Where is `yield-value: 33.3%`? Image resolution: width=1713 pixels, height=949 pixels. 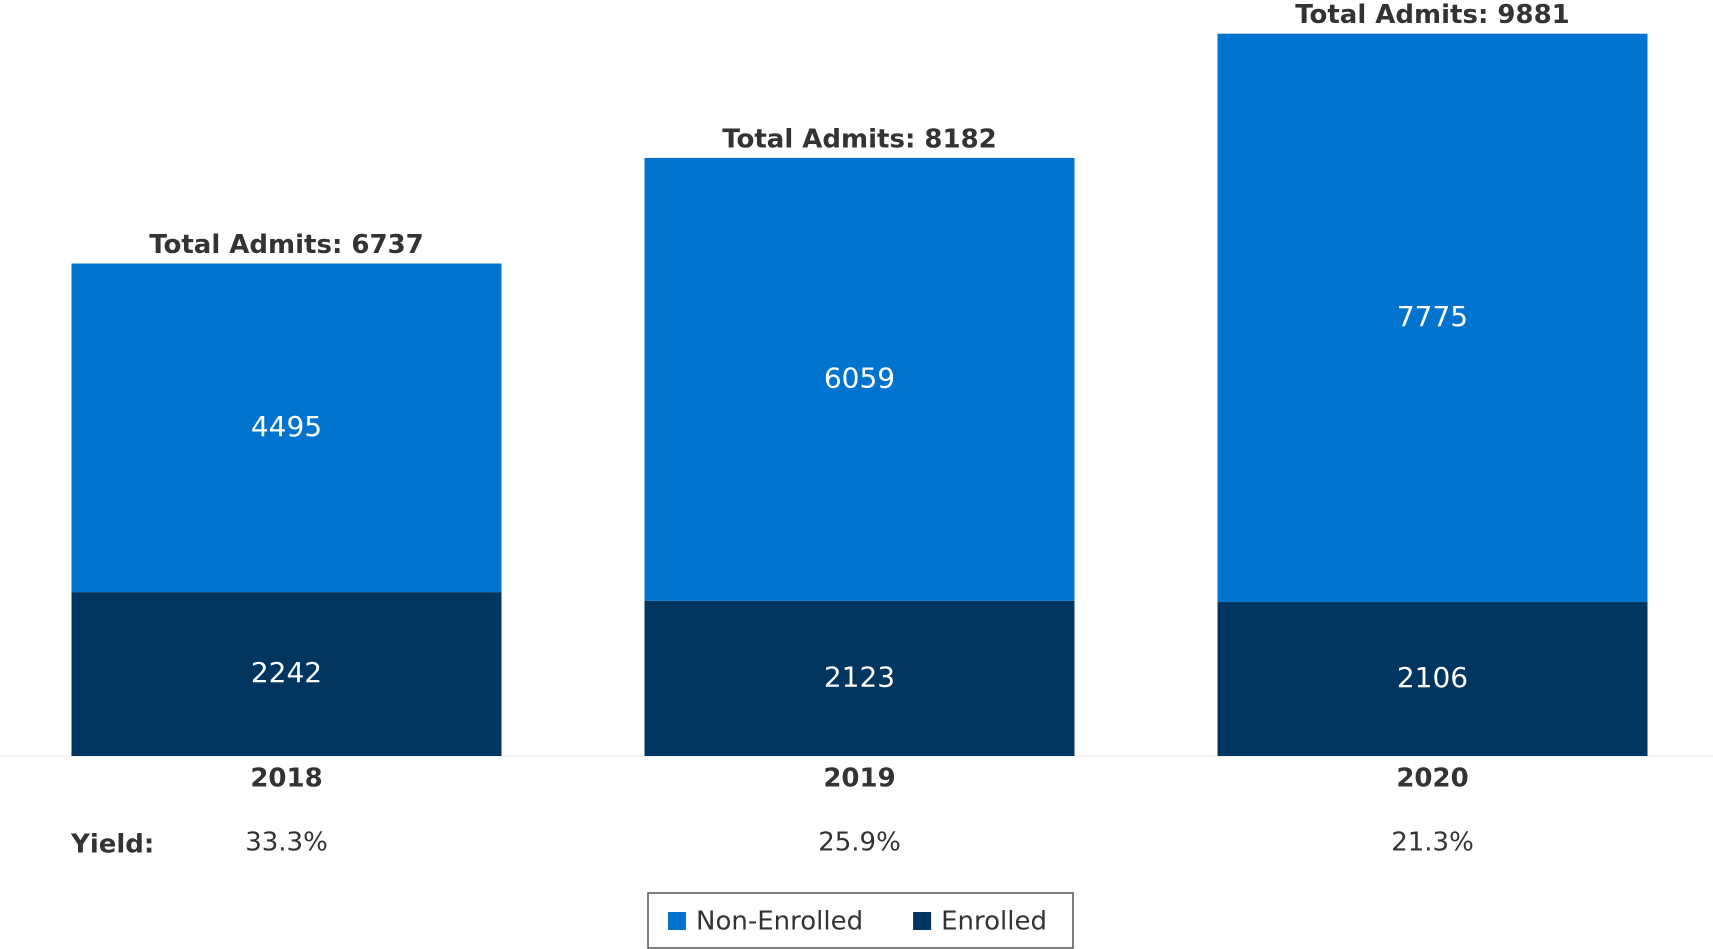 yield-value: 33.3% is located at coordinates (286, 843).